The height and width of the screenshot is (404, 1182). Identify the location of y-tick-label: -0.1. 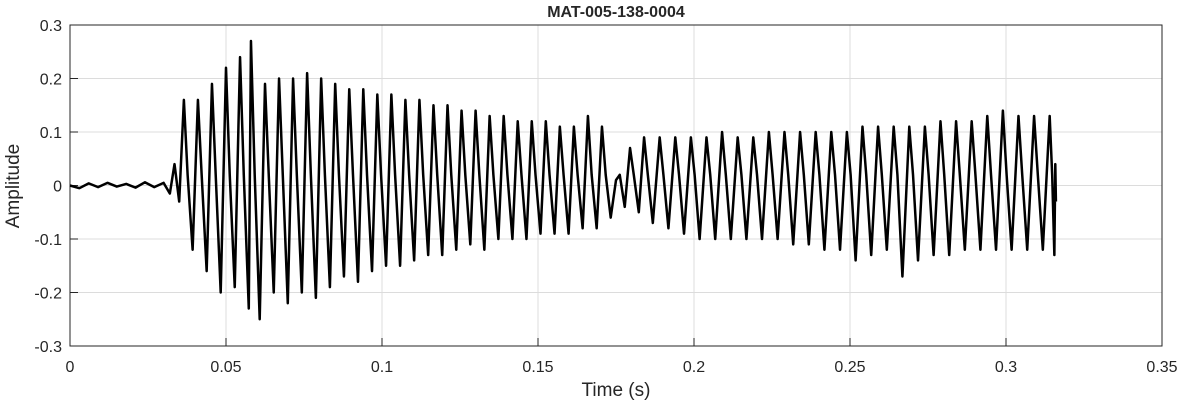
(48, 240).